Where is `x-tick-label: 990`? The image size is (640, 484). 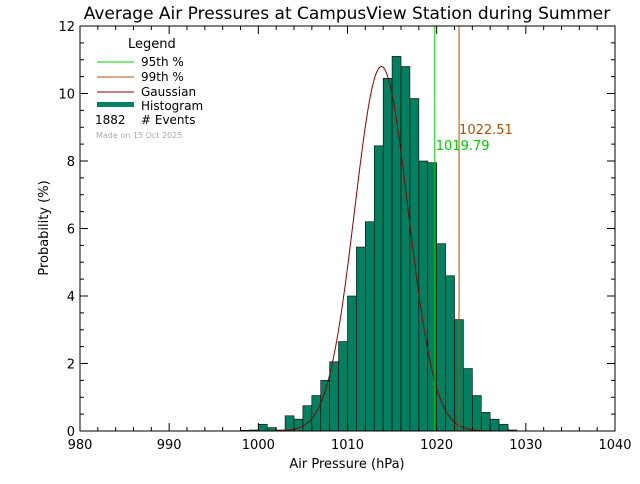 x-tick-label: 990 is located at coordinates (169, 445).